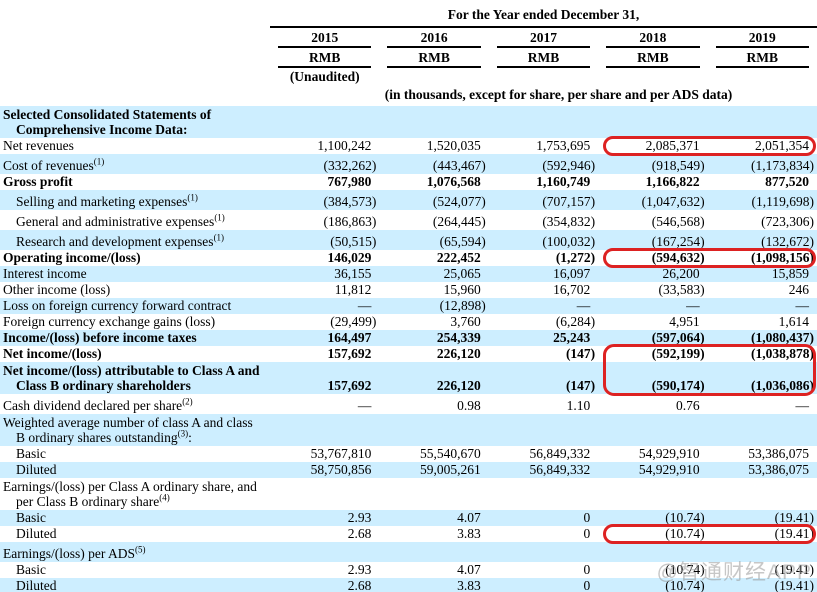 This screenshot has height=592, width=817. I want to click on value-cell: (1,080,437), so click(782, 337).